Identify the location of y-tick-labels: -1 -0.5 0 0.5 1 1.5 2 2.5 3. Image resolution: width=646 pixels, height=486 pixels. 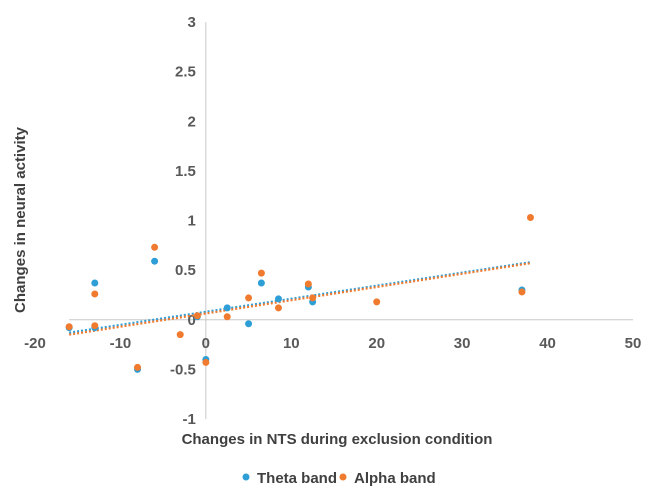
(183, 221).